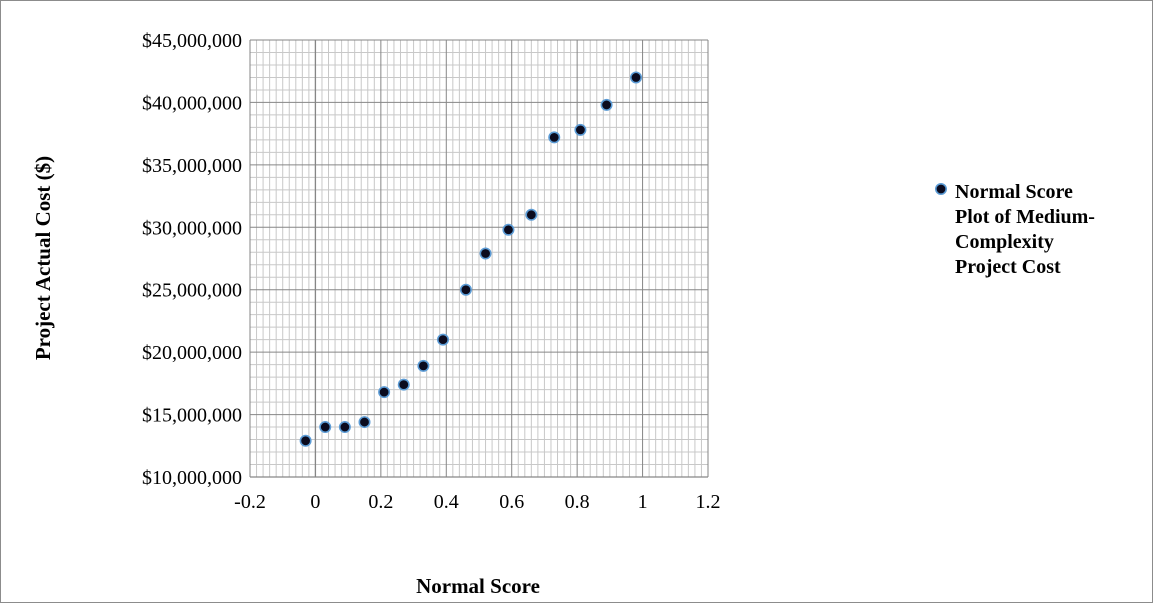 The image size is (1155, 605). I want to click on y-tick-label: $40,000,000, so click(192, 103).